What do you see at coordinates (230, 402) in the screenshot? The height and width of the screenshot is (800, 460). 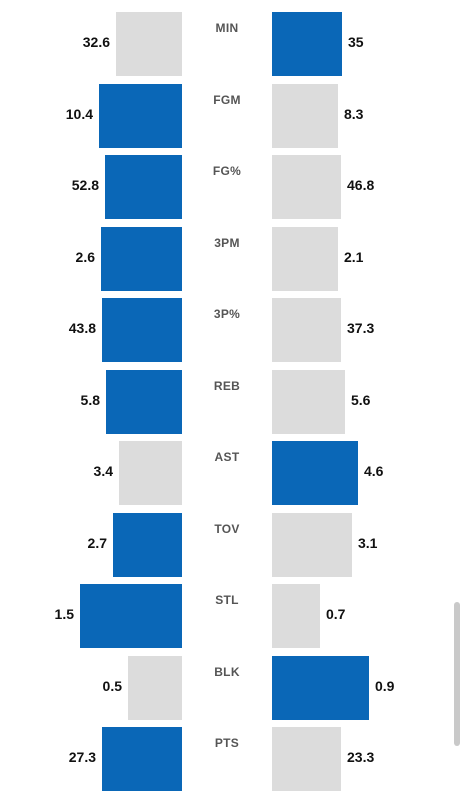 I see `stat-row-reb: 5.8 REB 5.6` at bounding box center [230, 402].